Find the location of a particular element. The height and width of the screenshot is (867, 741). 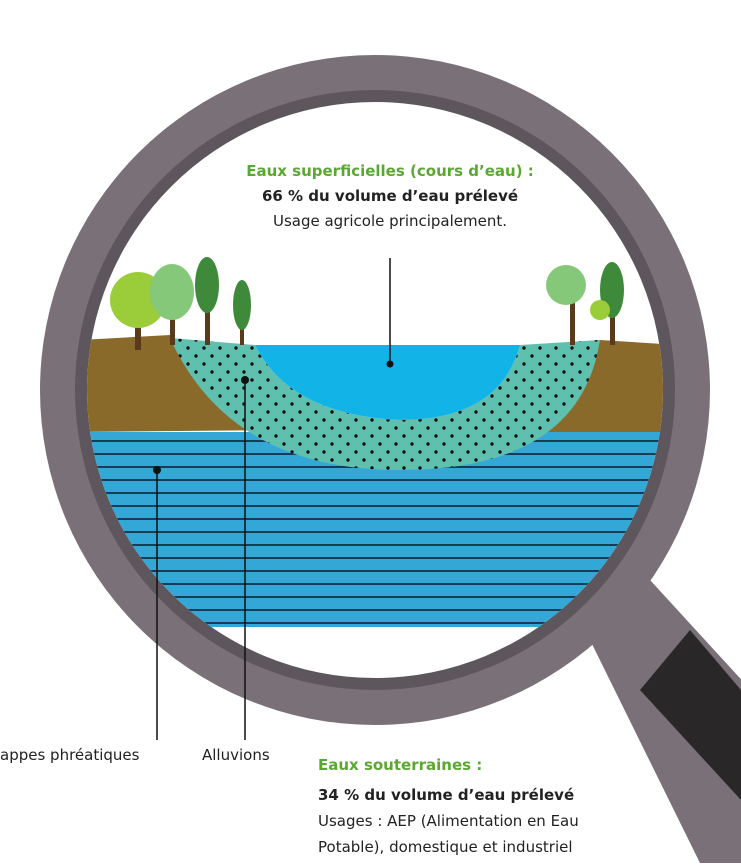

underground-title: Eaux souterraines : is located at coordinates (400, 765).